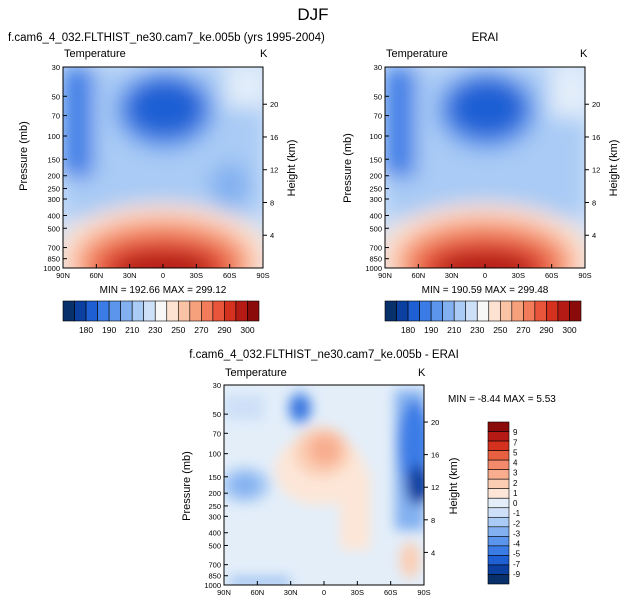  Describe the element at coordinates (515, 463) in the screenshot. I see `colorbar-label: 4` at that location.